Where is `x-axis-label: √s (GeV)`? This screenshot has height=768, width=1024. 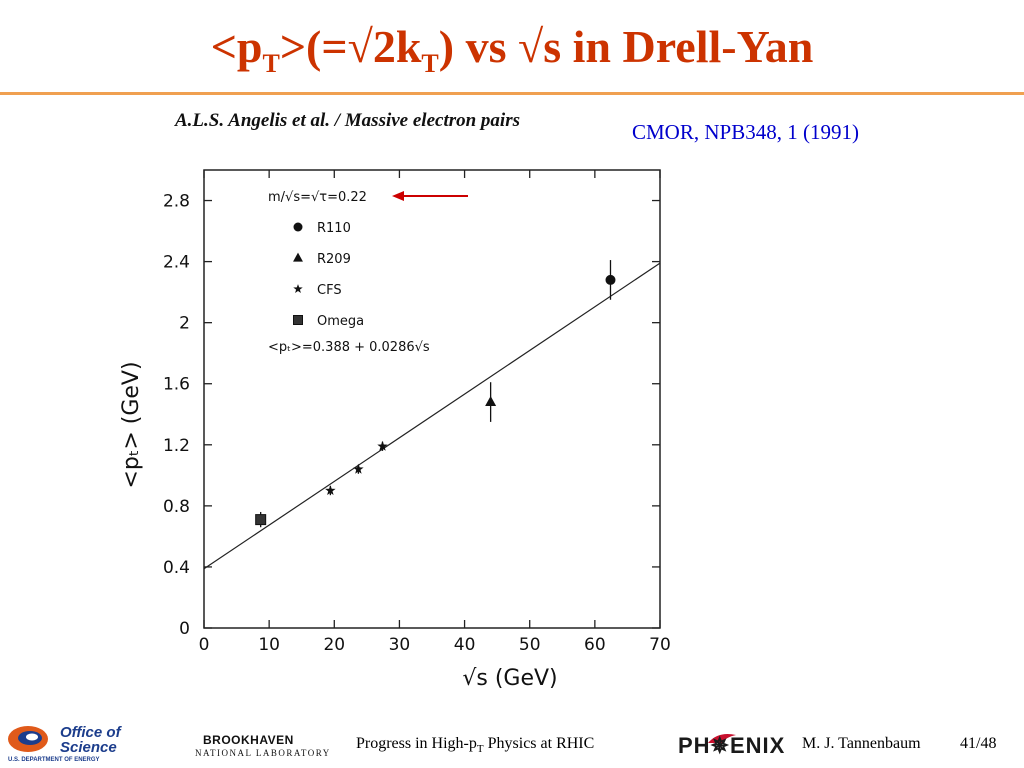 x-axis-label: √s (GeV) is located at coordinates (509, 678).